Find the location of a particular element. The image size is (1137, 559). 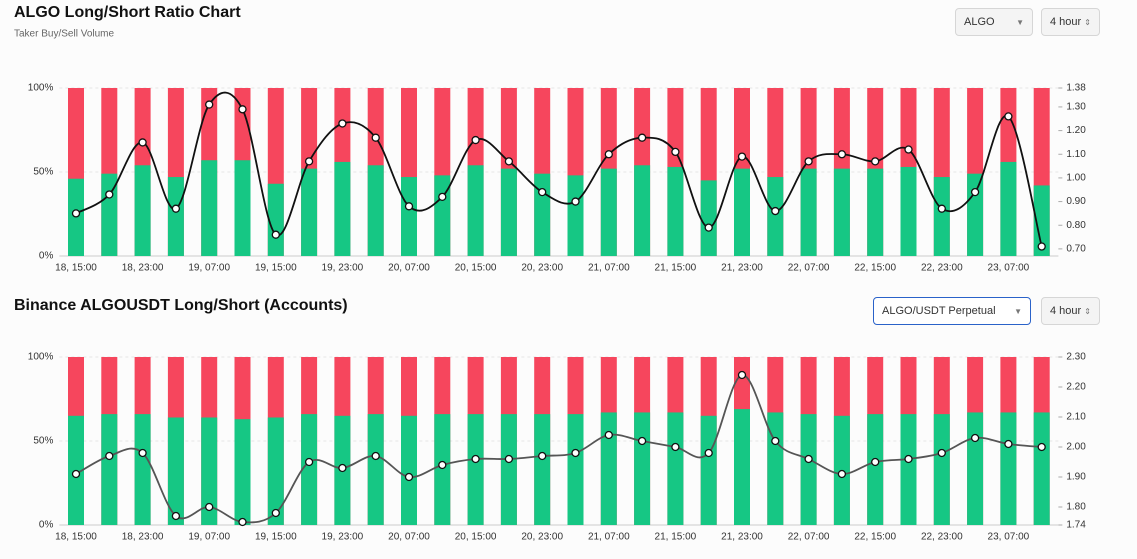

y2-tick-label: 2.00 is located at coordinates (1076, 447).